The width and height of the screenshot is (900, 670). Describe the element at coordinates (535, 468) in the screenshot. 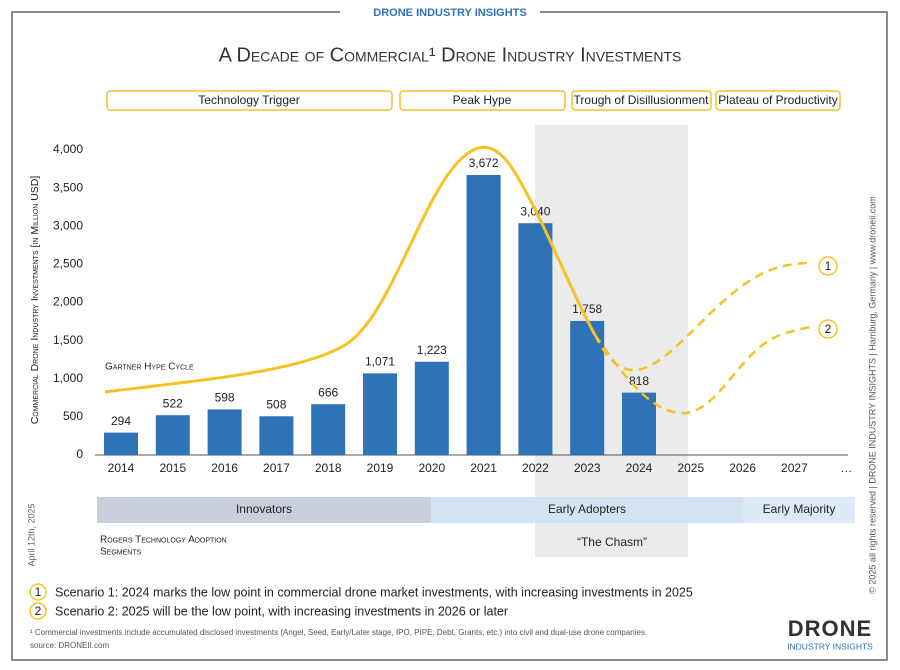

I see `x-tick-label: 2022` at that location.